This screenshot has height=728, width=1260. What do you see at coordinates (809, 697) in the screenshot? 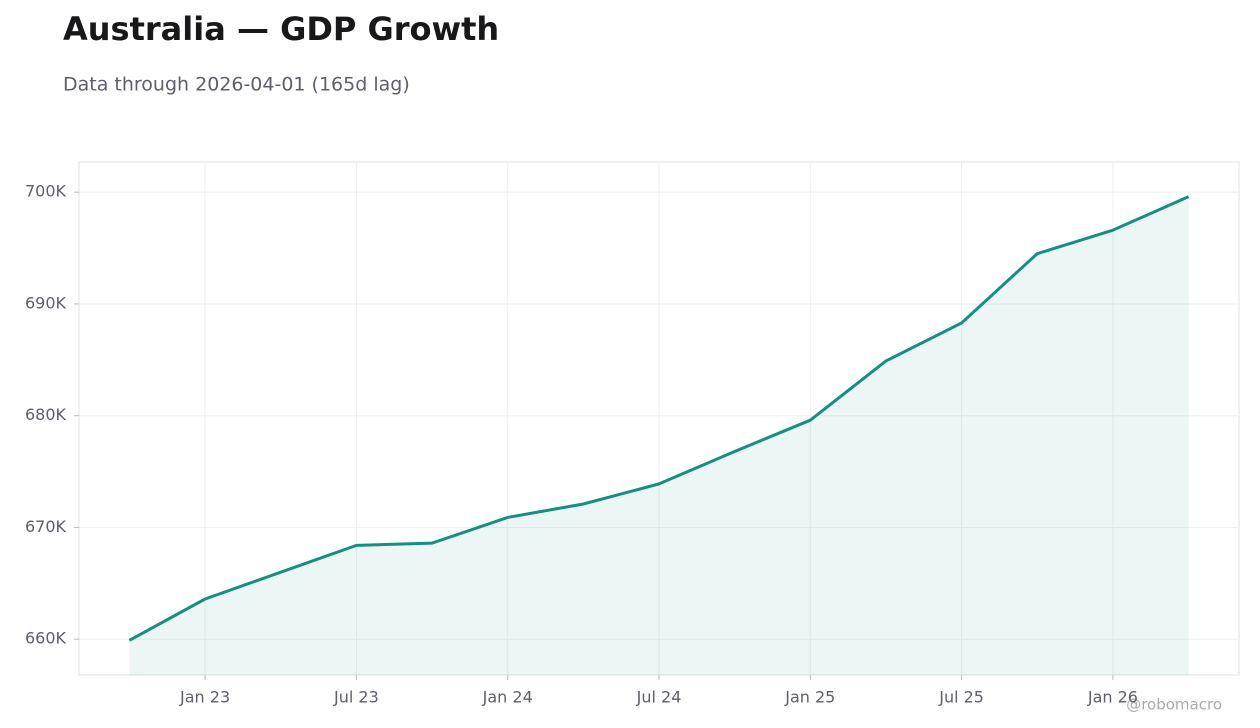
I see `x-tick-label: Jan 25` at bounding box center [809, 697].